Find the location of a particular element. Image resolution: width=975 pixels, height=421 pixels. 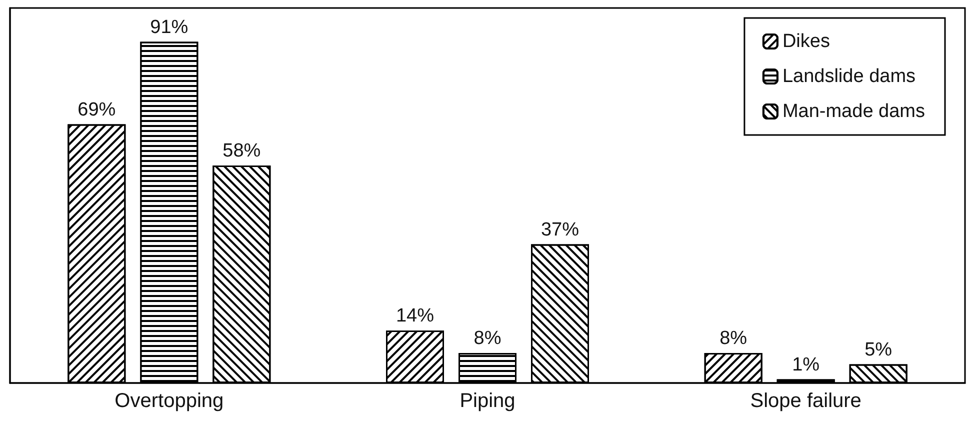

data-label: 14% is located at coordinates (415, 316).